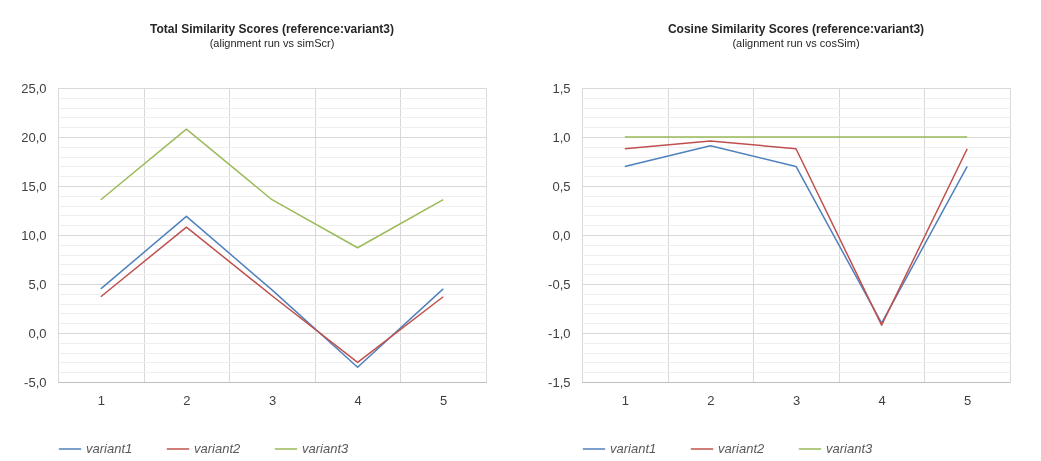 This screenshot has width=1041, height=461. I want to click on chart-subtitle: (alignment run vs cosSim), so click(796, 43).